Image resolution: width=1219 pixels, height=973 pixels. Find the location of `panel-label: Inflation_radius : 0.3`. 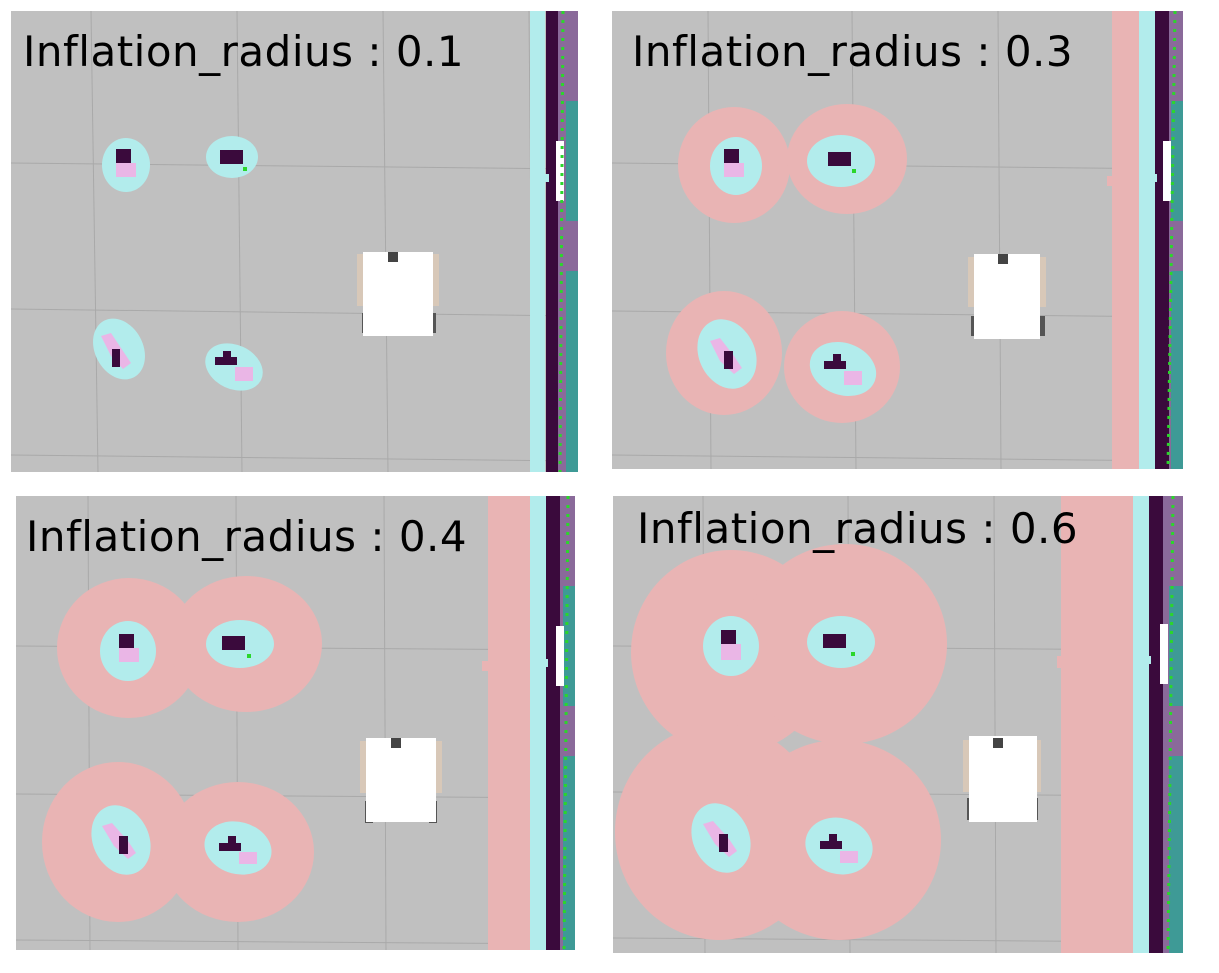

panel-label: Inflation_radius : 0.3 is located at coordinates (853, 51).